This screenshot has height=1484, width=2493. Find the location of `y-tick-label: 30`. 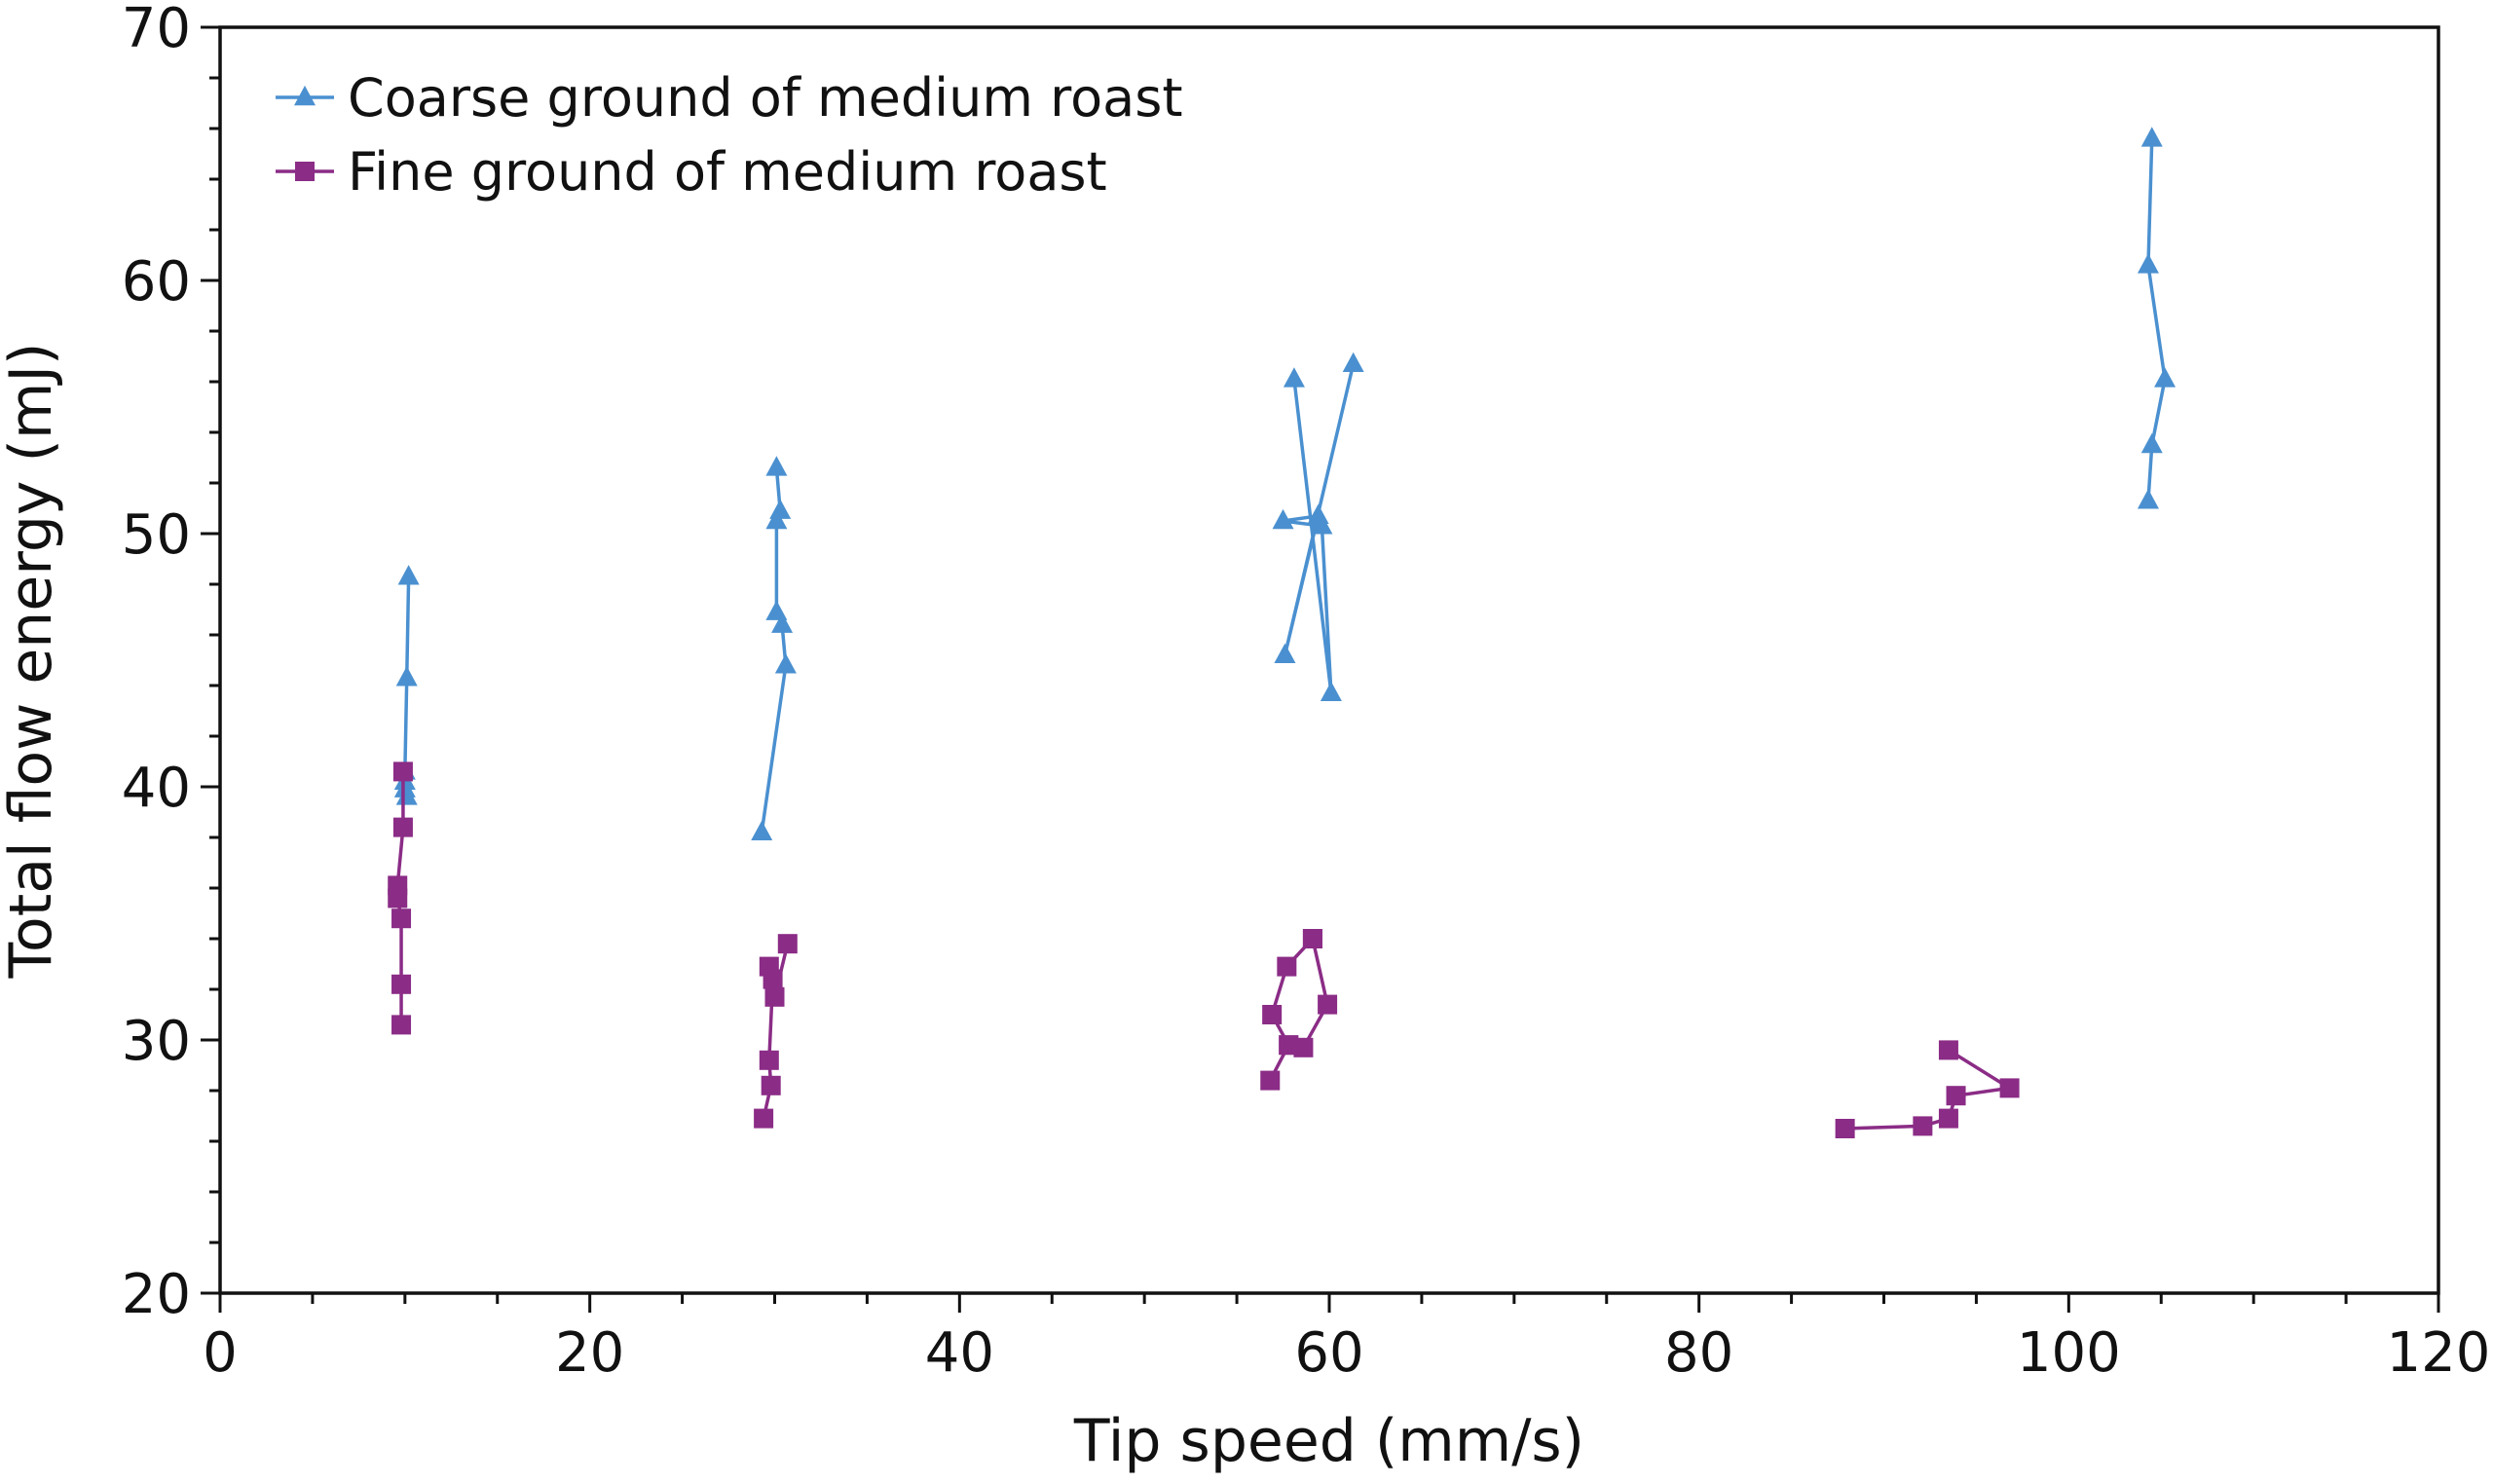

y-tick-label: 30 is located at coordinates (157, 1041).